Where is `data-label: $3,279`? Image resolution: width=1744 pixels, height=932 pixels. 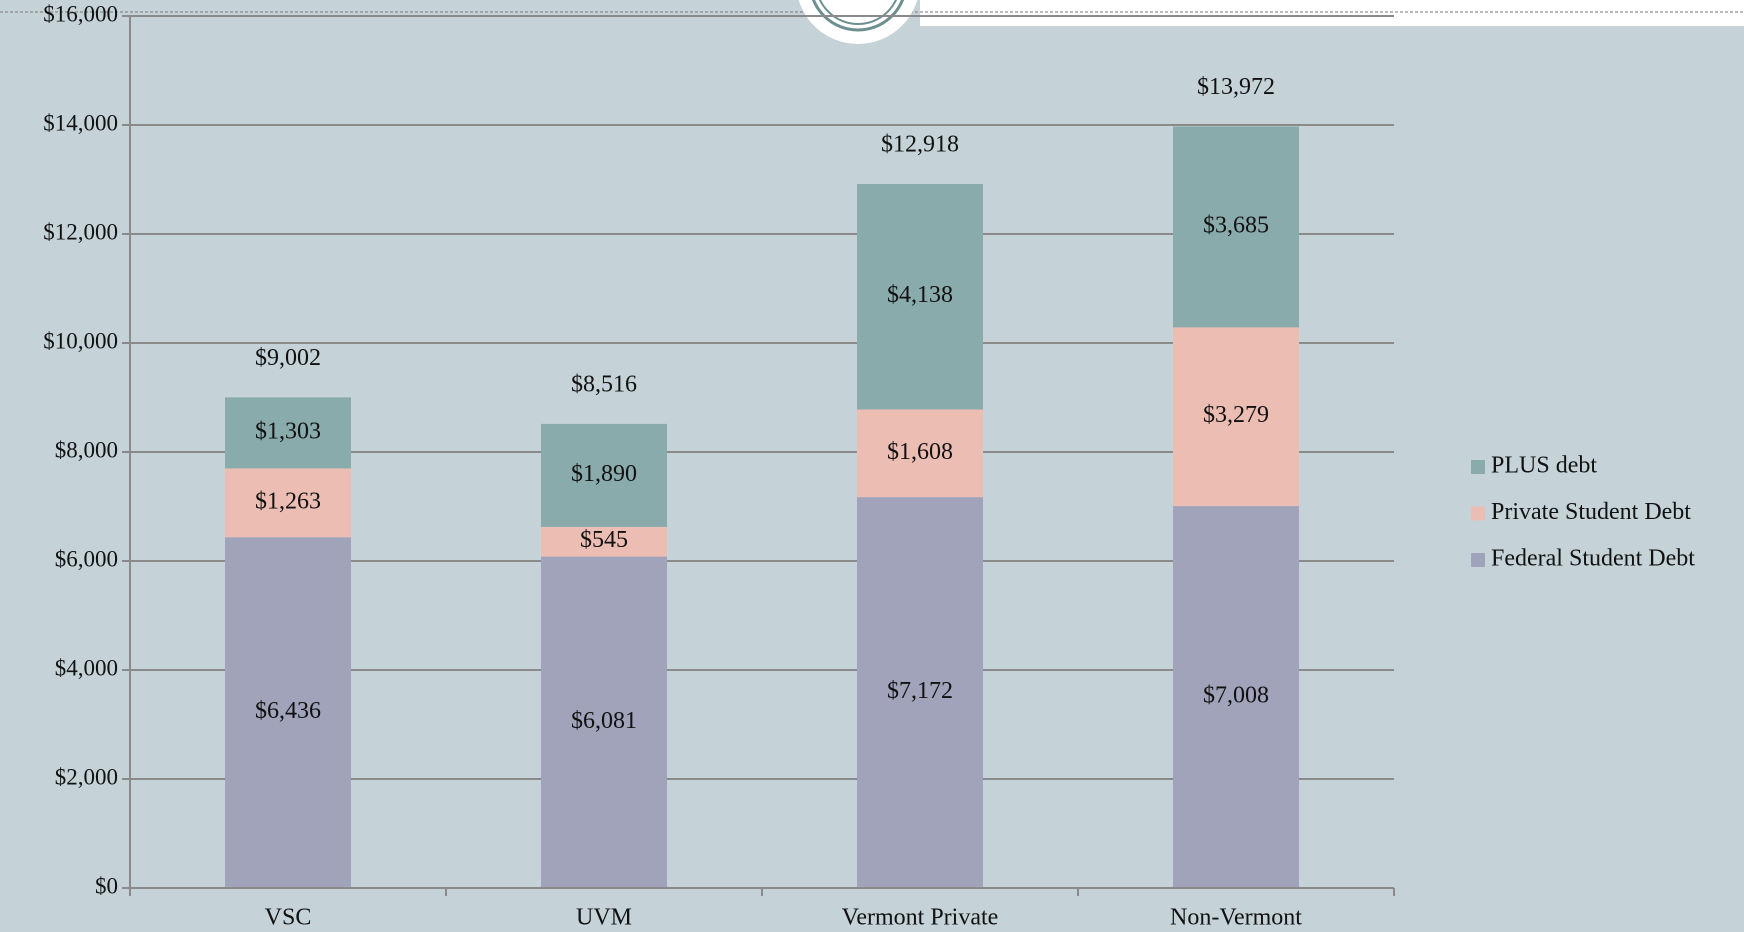 data-label: $3,279 is located at coordinates (1236, 415).